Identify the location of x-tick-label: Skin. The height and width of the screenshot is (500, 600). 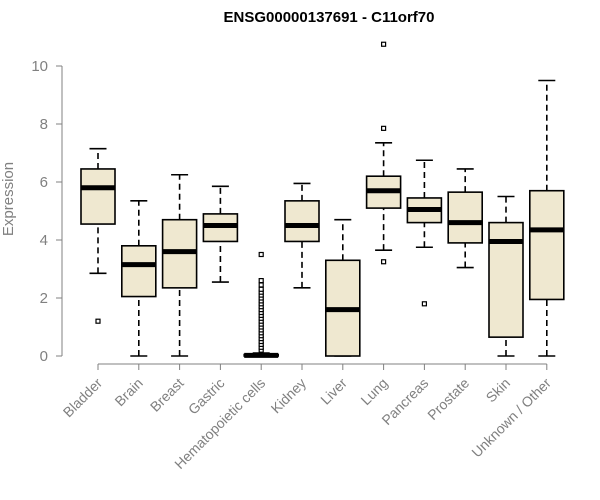
(498, 390).